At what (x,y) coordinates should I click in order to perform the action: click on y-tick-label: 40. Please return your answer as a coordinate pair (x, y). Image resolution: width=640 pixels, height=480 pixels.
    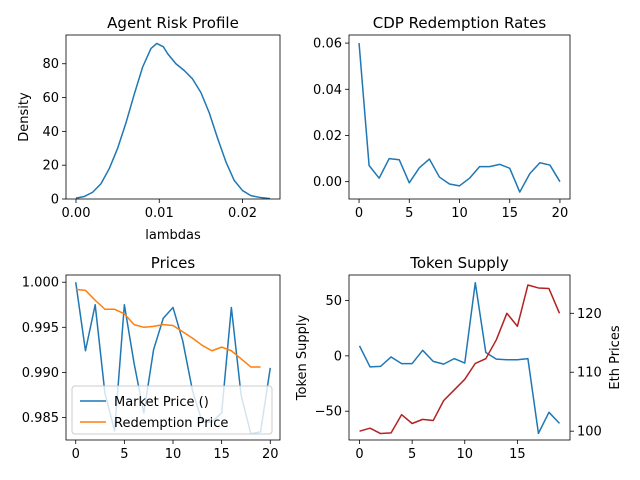
    Looking at the image, I should click on (50, 132).